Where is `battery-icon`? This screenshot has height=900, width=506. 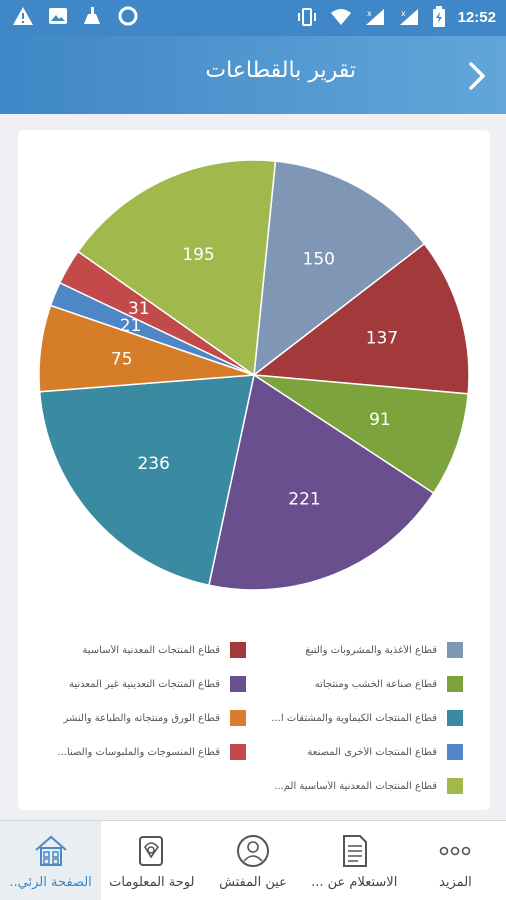
battery-icon is located at coordinates (438, 16).